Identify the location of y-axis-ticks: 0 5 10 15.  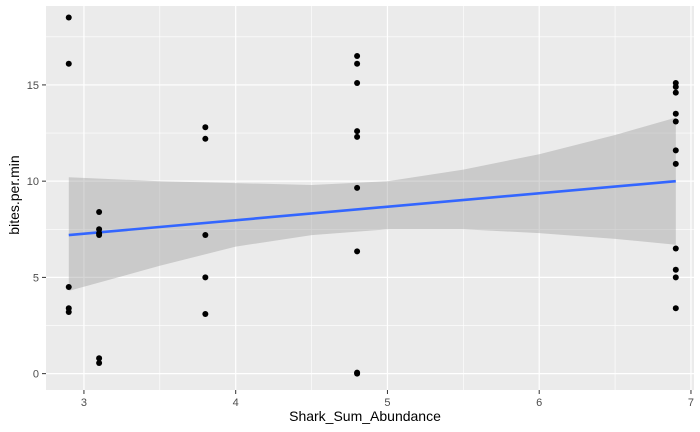
(36, 230).